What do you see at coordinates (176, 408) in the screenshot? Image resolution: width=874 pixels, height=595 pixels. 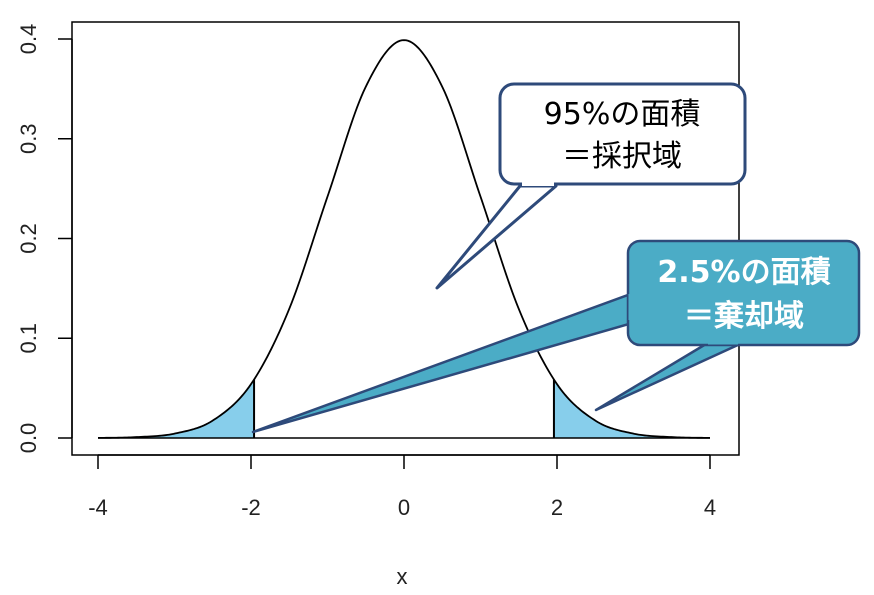 I see `rejection-region-left` at bounding box center [176, 408].